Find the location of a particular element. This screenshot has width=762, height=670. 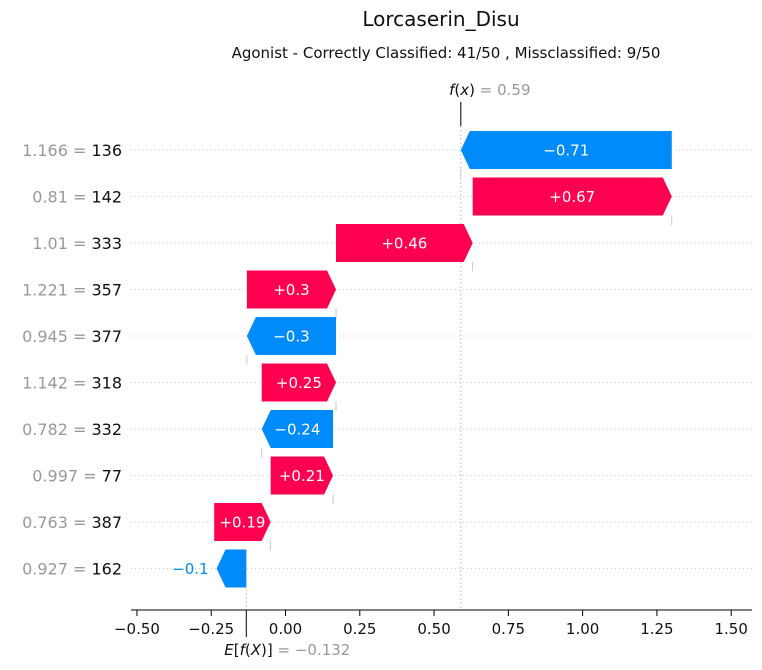

feature-label: 0.782 = 332 is located at coordinates (72, 429).